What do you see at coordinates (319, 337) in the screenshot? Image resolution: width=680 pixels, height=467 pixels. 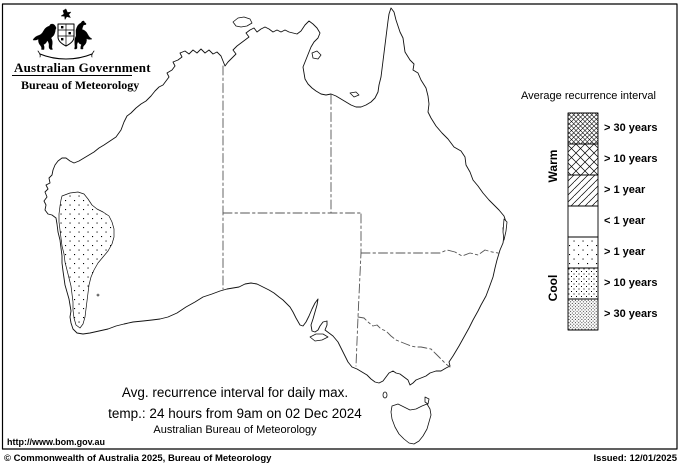 I see `kangaroo-island` at bounding box center [319, 337].